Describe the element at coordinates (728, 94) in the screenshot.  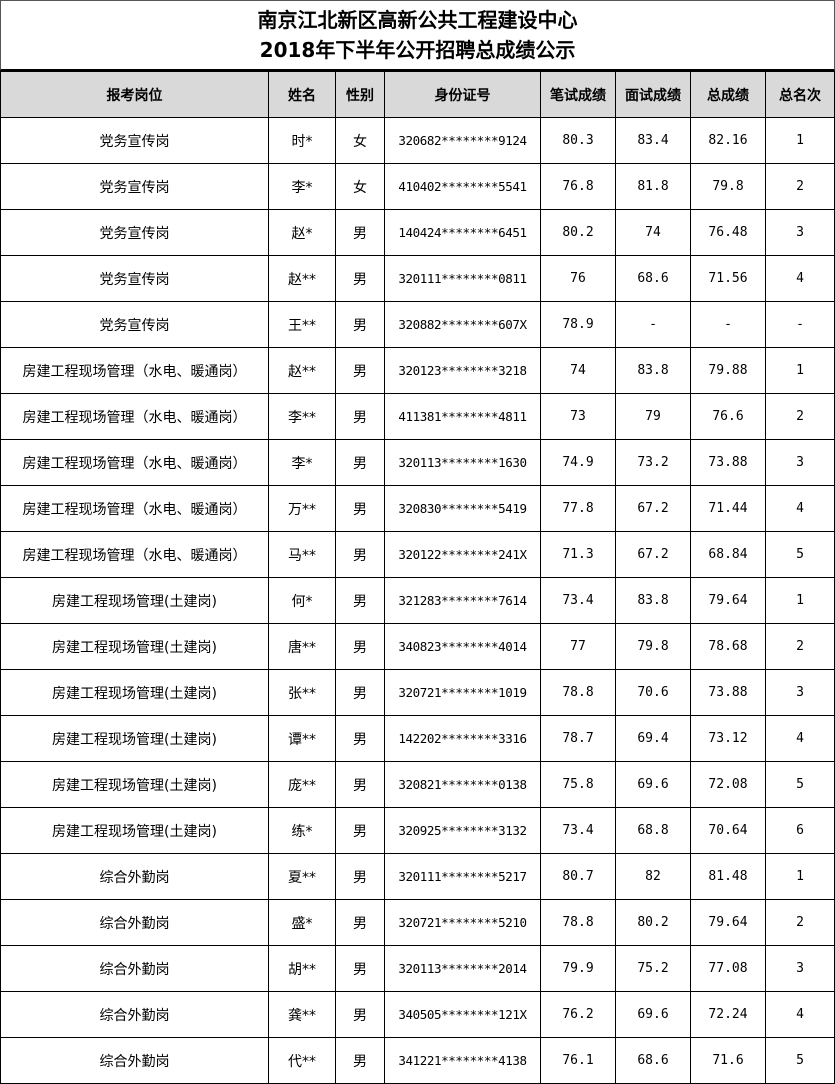
I see `column-header-total-score: 总成绩` at that location.